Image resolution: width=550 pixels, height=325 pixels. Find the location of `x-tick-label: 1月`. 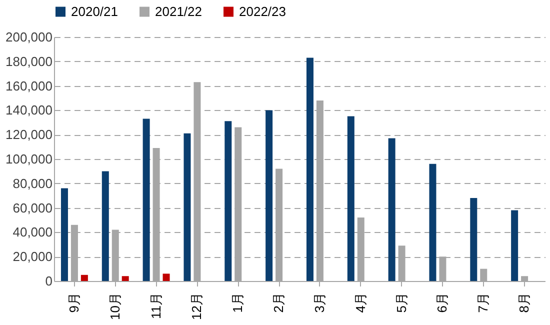

x-tick-label: 1月 is located at coordinates (238, 302).